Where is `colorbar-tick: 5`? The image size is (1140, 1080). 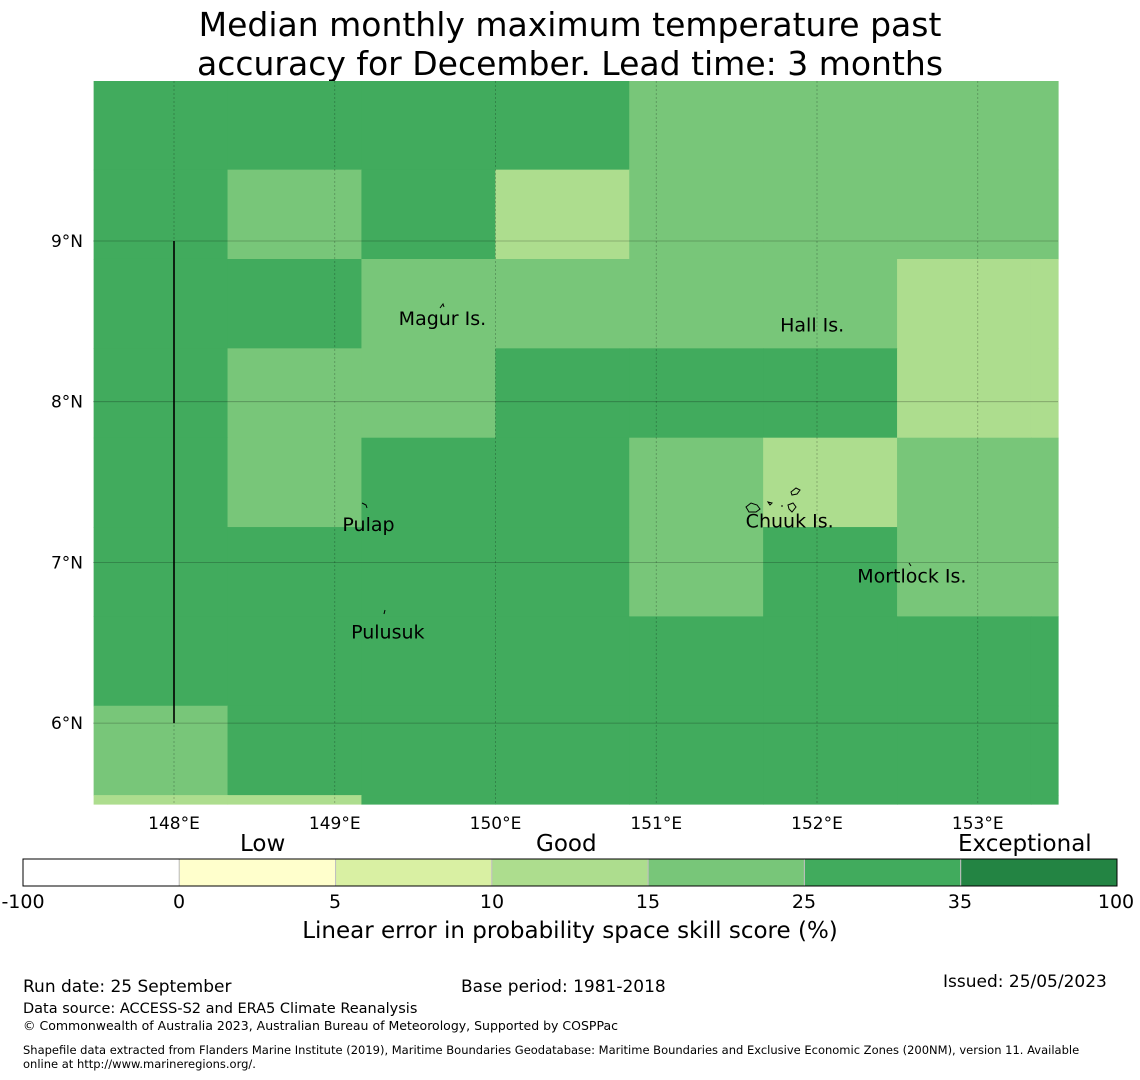 colorbar-tick: 5 is located at coordinates (335, 902).